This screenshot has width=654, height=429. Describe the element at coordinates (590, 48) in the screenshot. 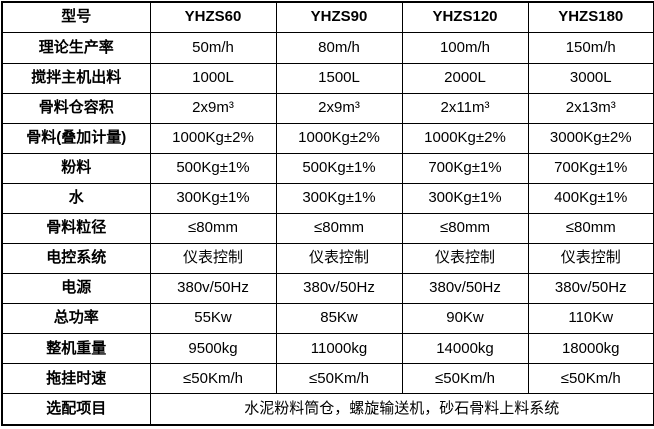

I see `spec-value: 150m/h` at that location.